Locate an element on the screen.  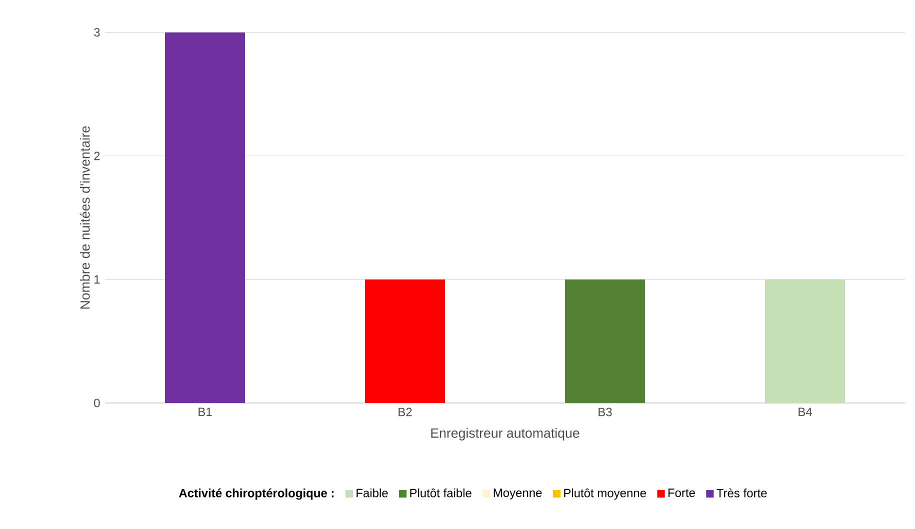
y-tick-label: 2 is located at coordinates (97, 156).